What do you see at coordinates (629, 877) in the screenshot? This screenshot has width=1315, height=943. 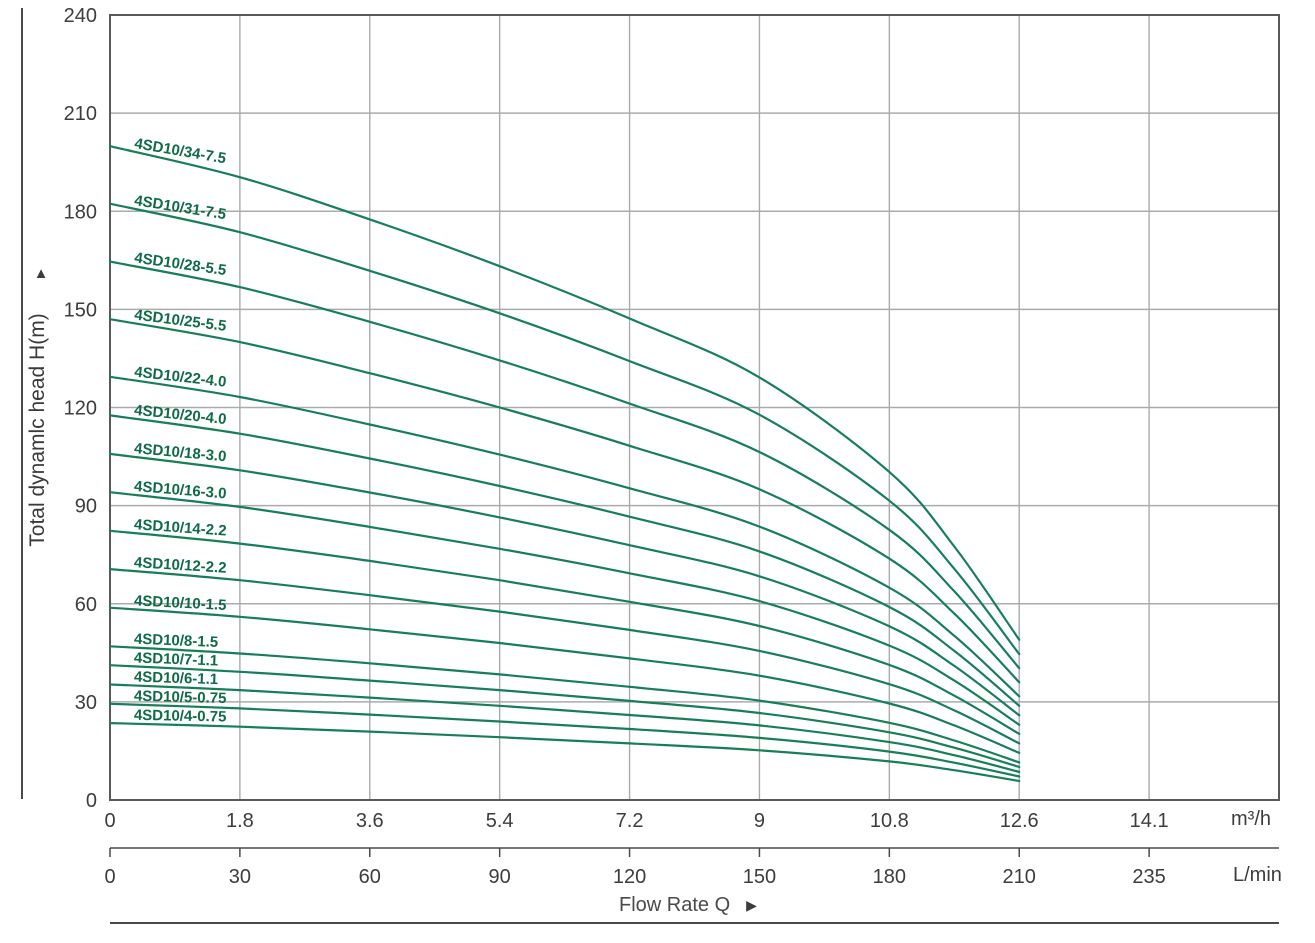 I see `x-tick-label-lmin: 120` at bounding box center [629, 877].